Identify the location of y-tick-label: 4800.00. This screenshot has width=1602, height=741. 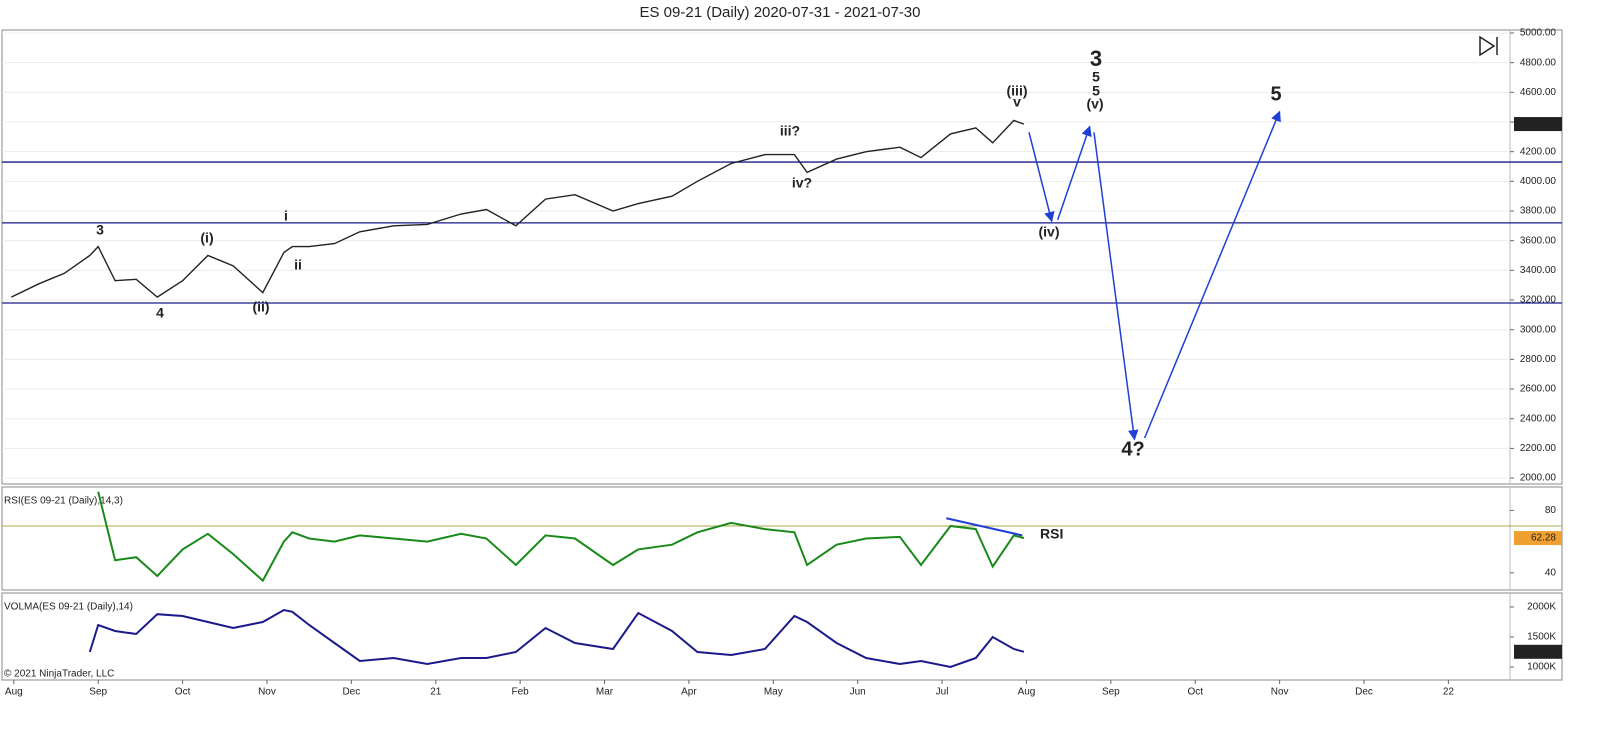
(1538, 62).